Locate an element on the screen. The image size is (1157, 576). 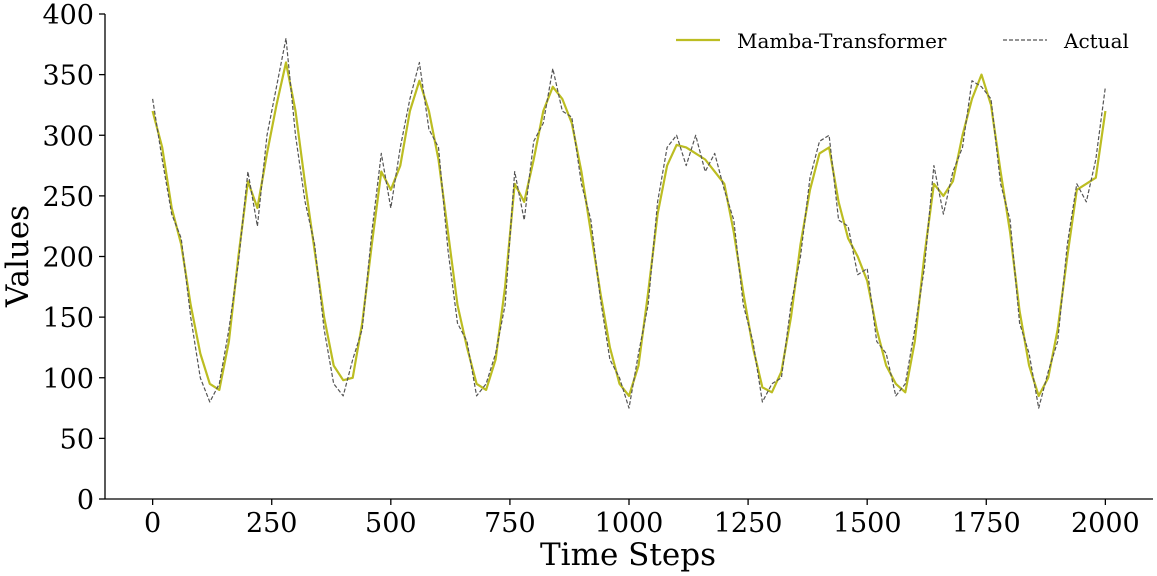
legend: Mamba-Transformer Actual is located at coordinates (902, 41).